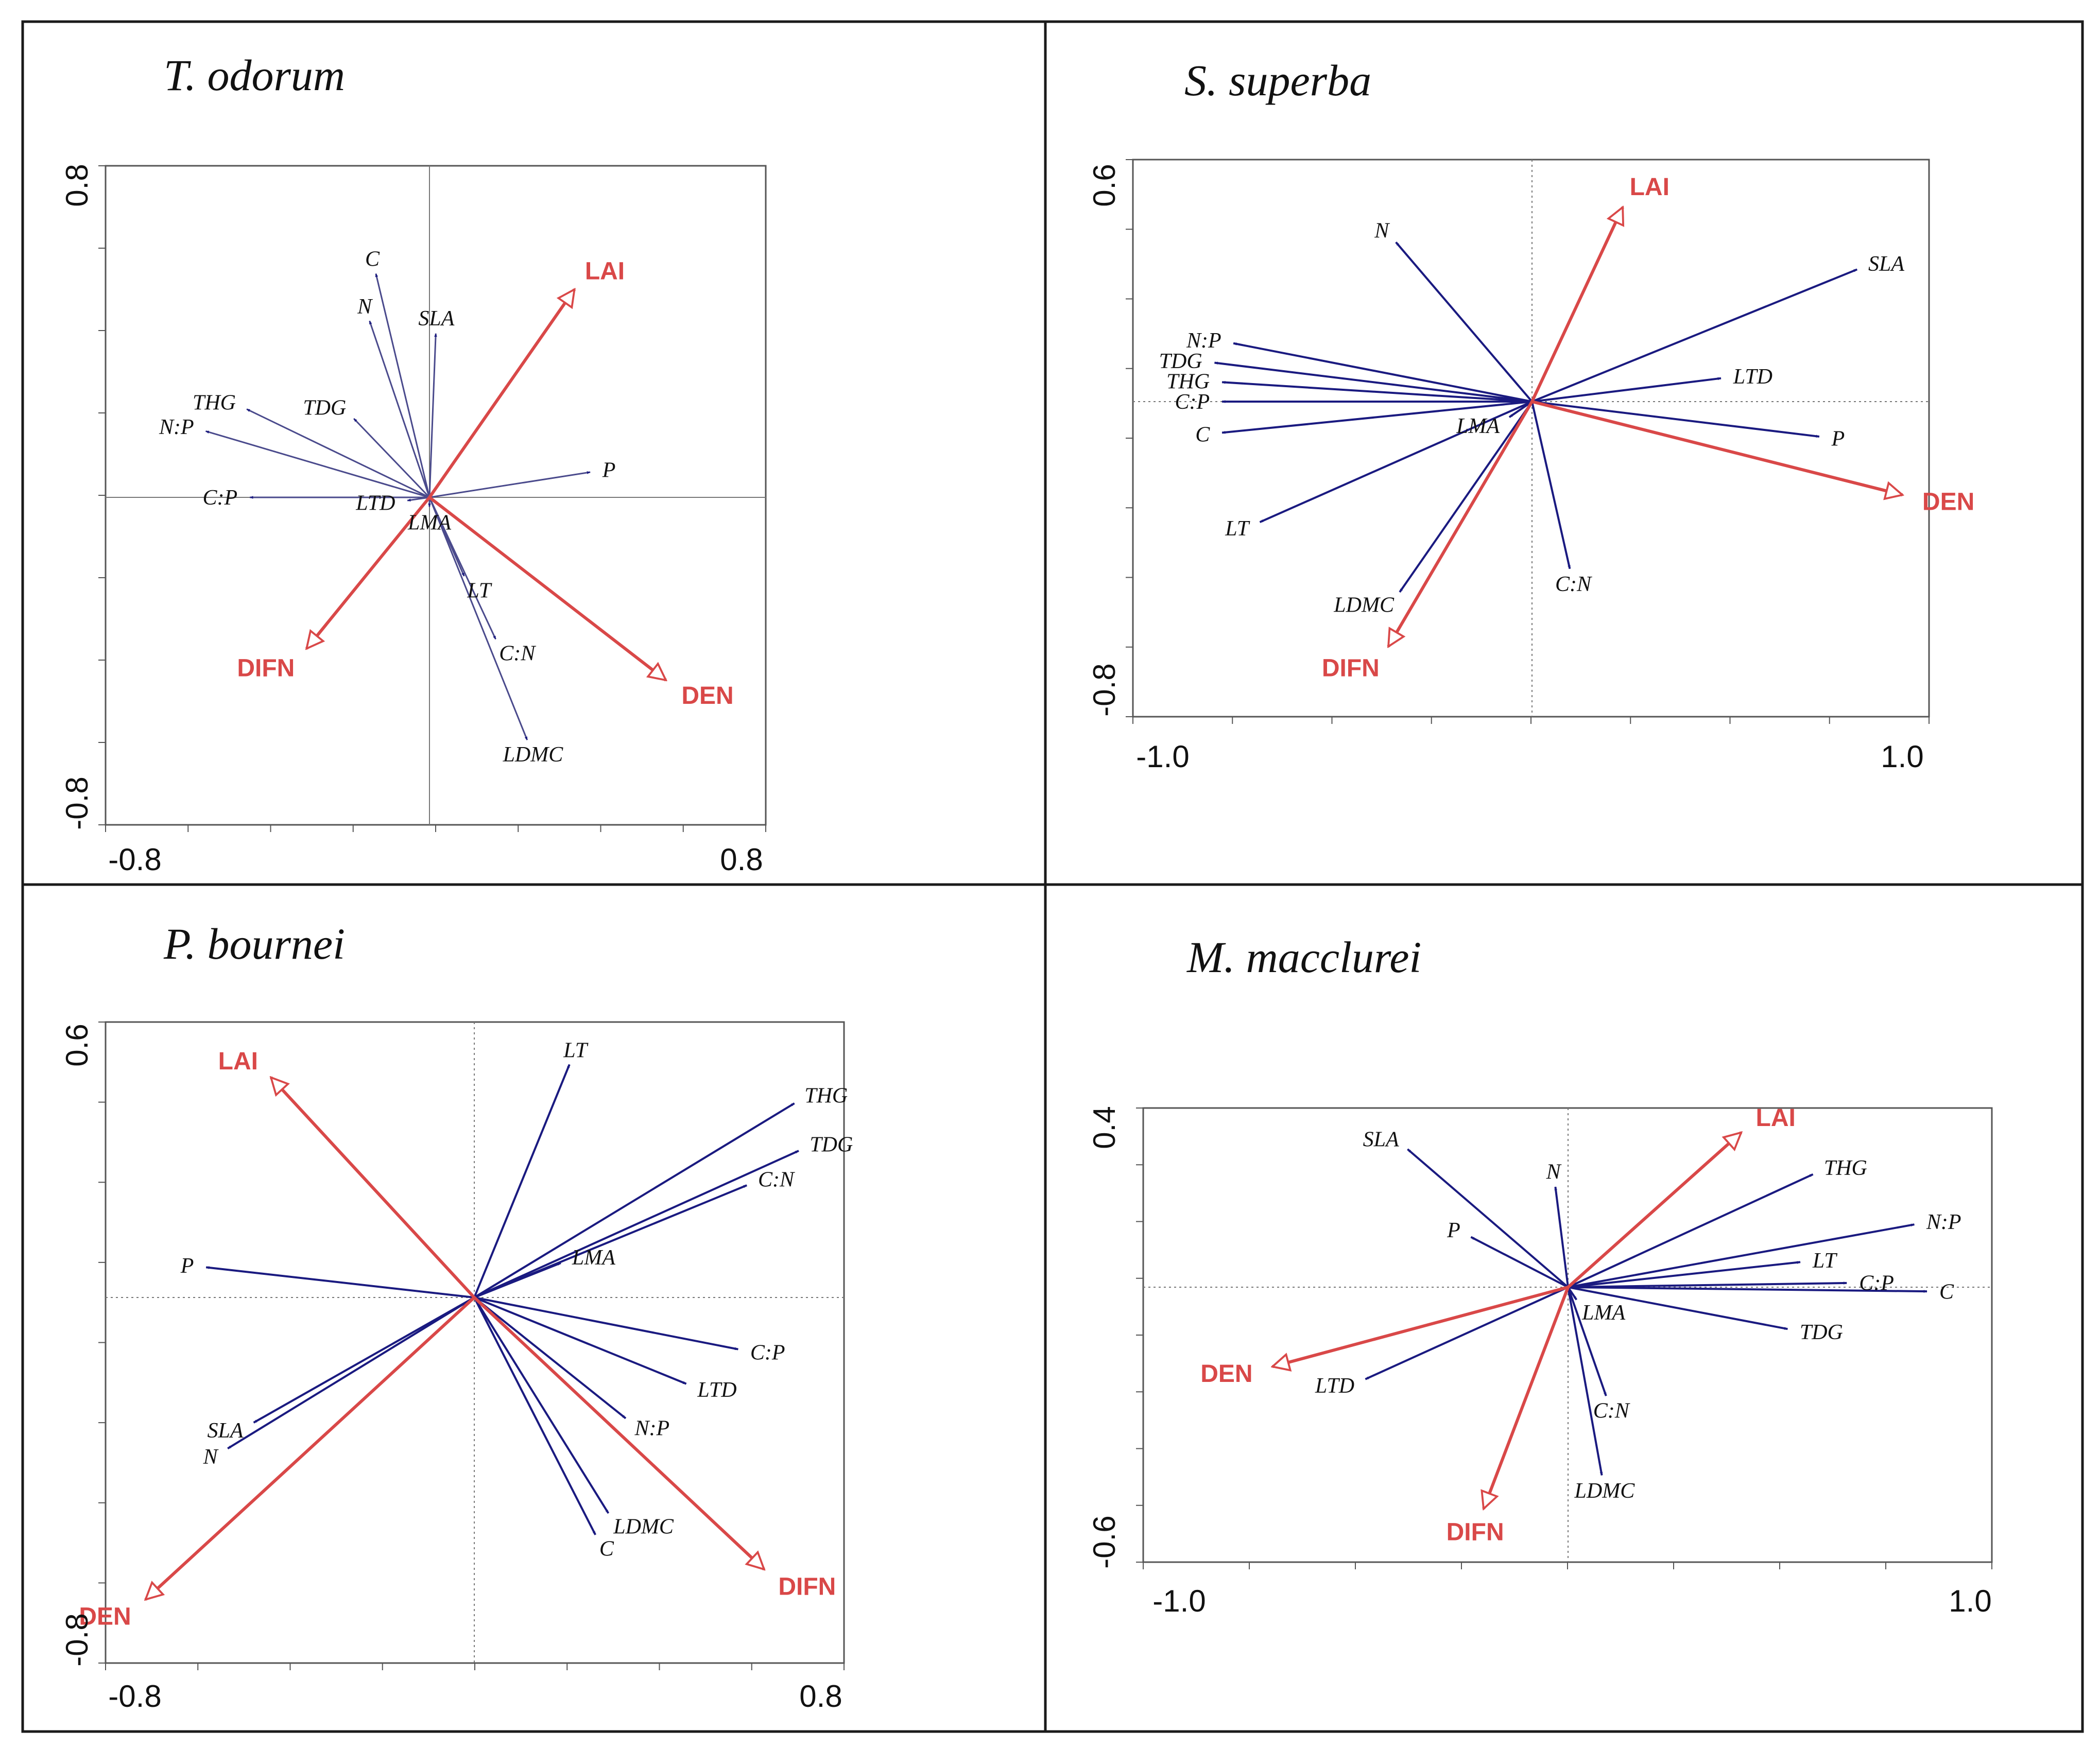 This screenshot has height=1748, width=2100. I want to click on y-tick-max: 0.8, so click(77, 185).